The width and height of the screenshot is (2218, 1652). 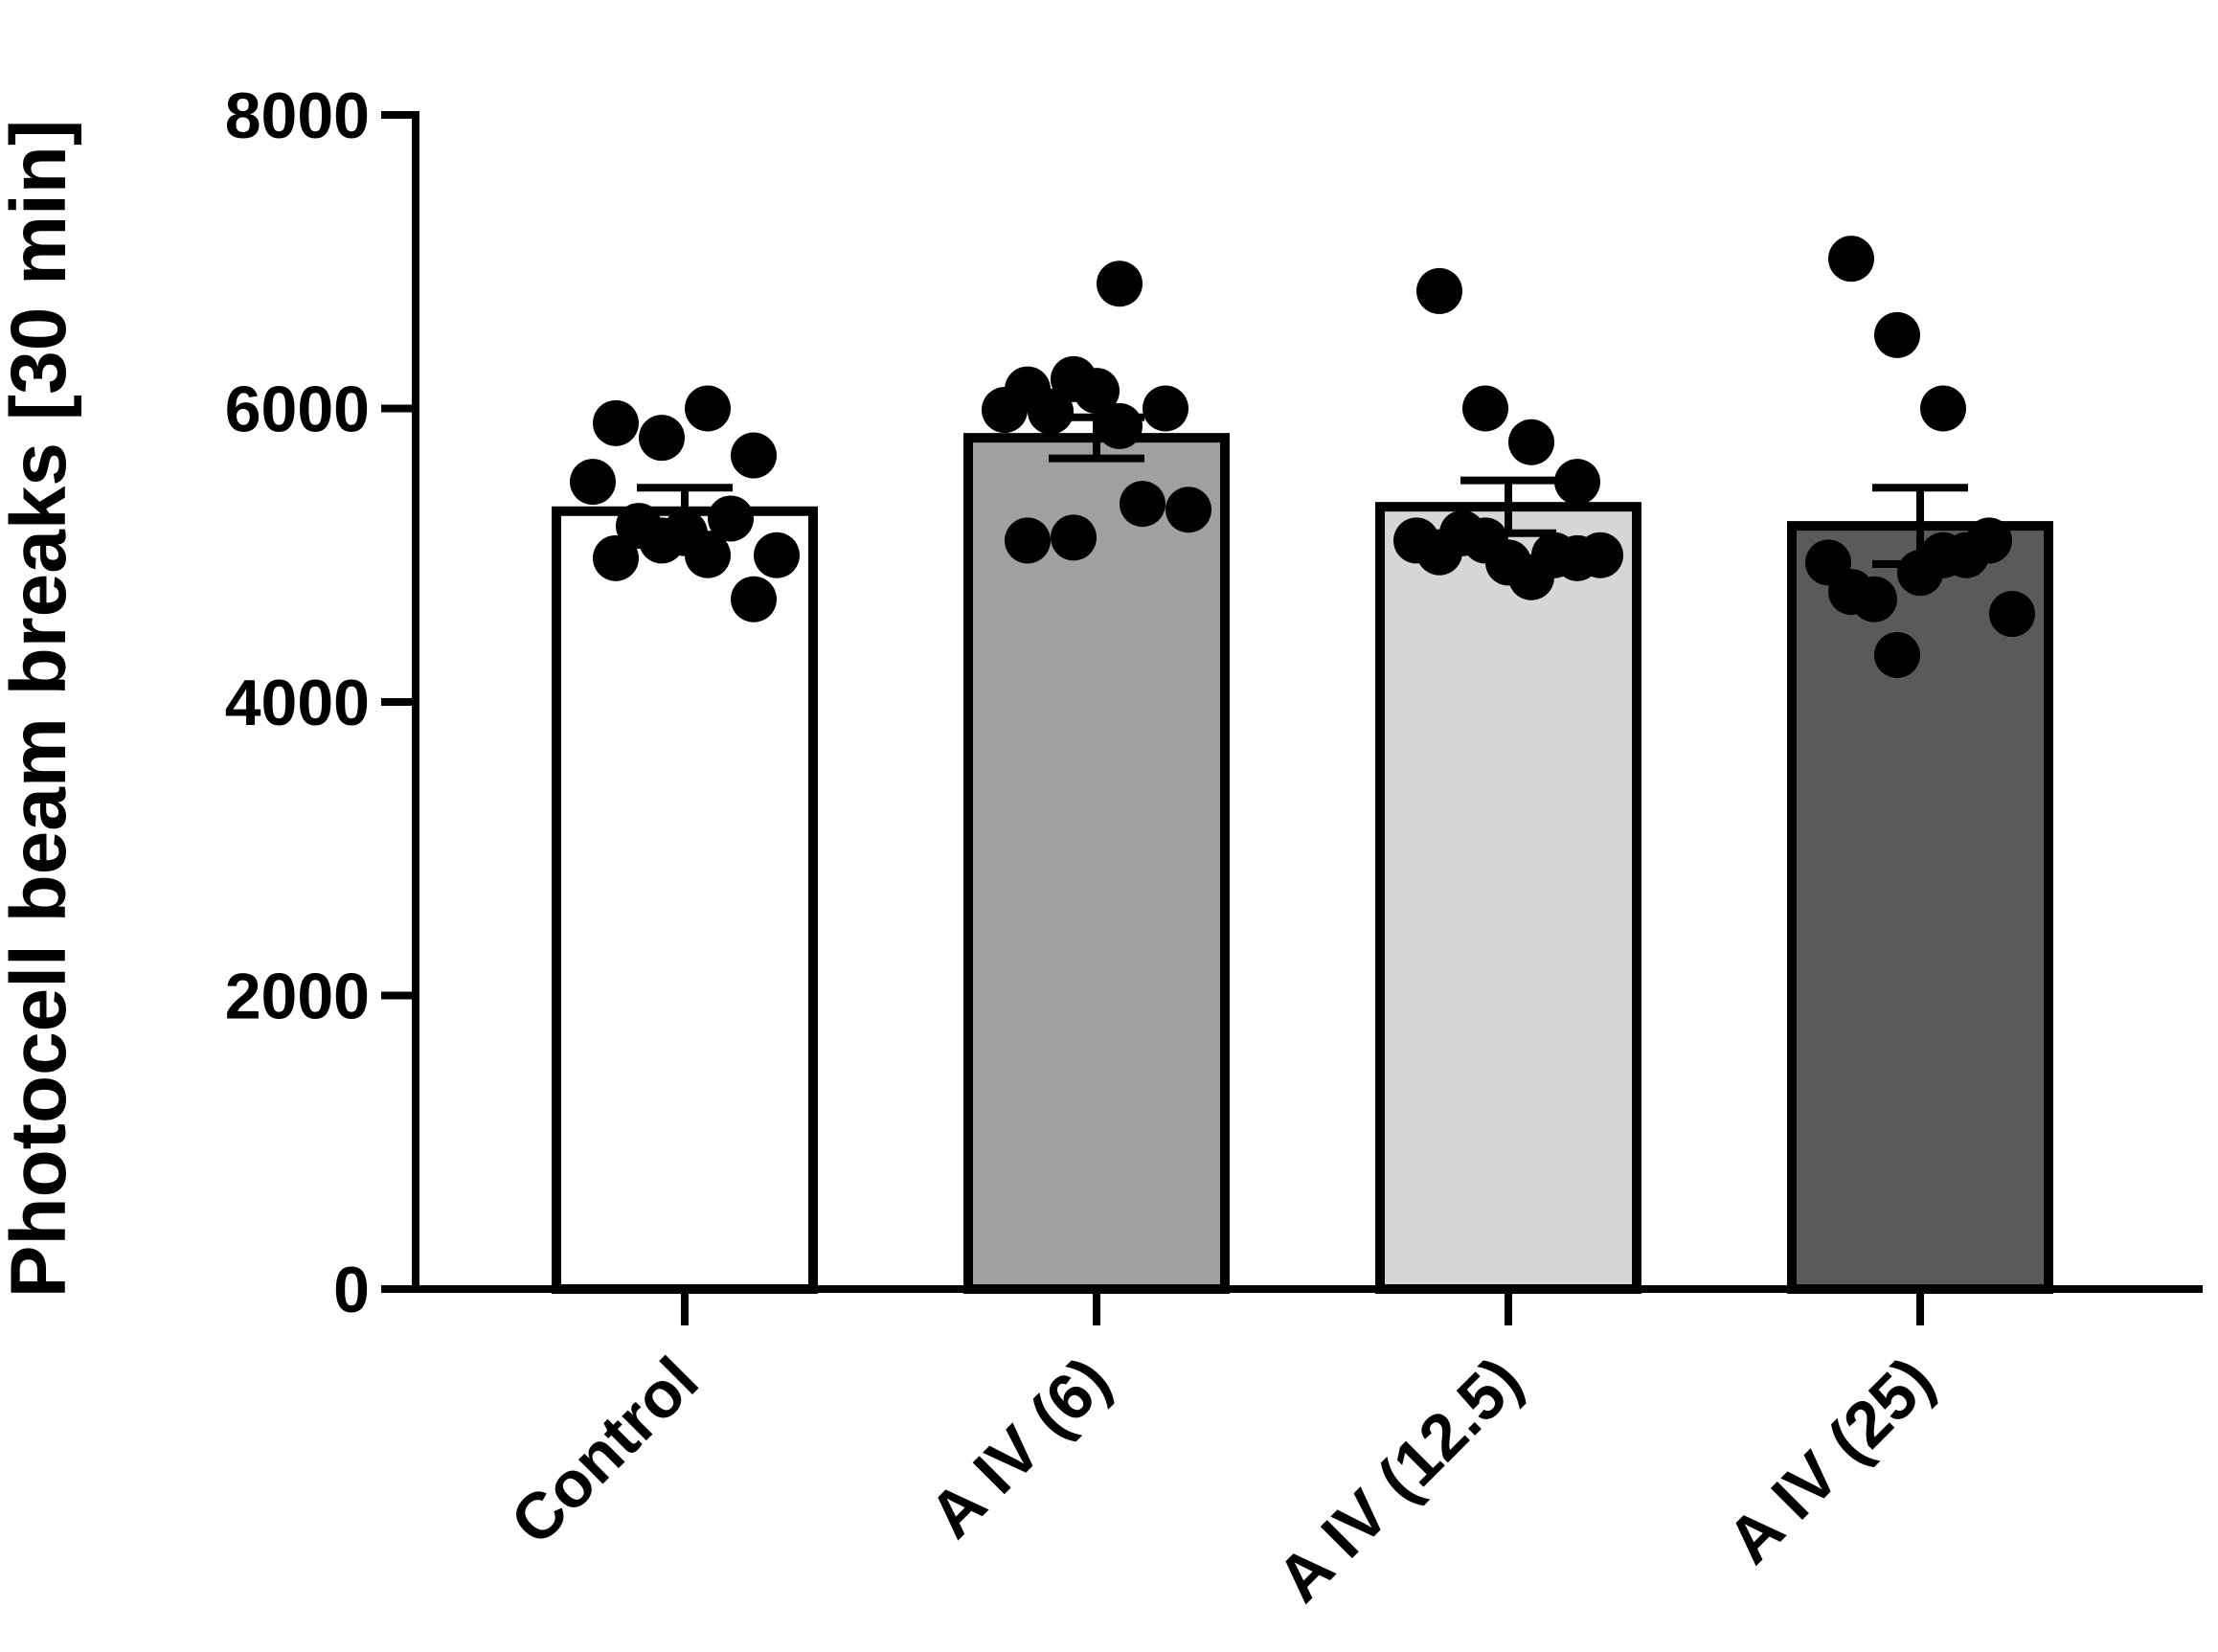 I want to click on y-tick-label: 0, so click(x=351, y=1290).